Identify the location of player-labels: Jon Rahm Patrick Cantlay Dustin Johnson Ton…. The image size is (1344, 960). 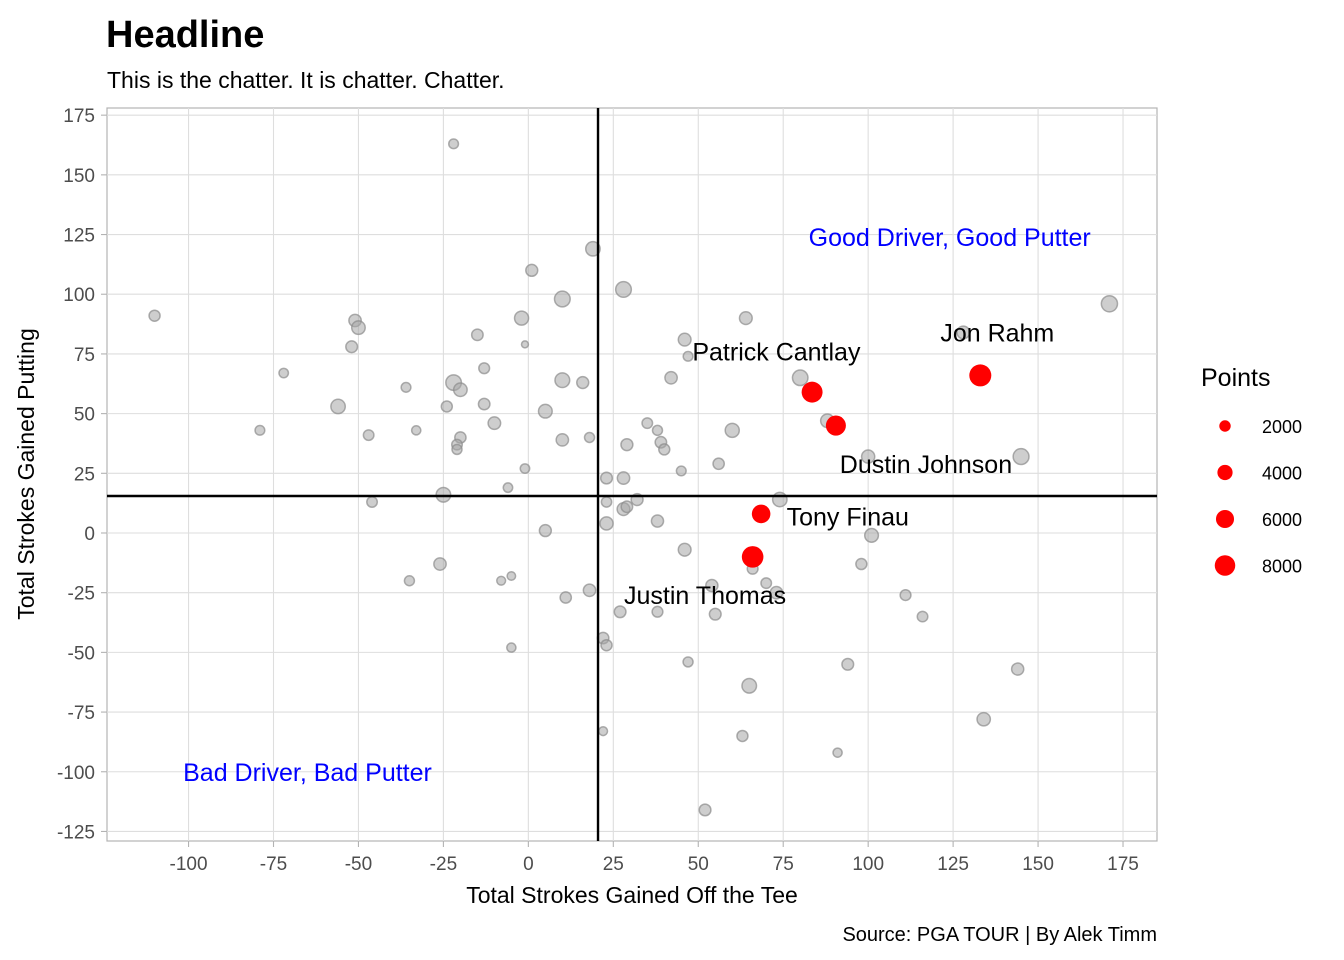
(839, 464).